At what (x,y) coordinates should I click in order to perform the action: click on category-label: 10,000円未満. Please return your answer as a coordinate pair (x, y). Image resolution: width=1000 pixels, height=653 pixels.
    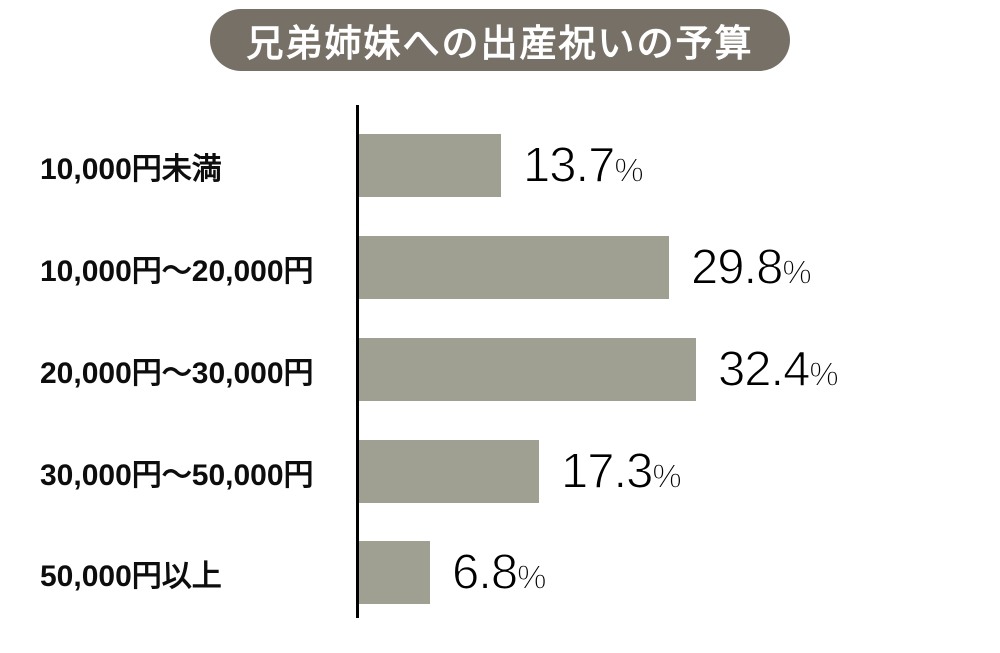
    Looking at the image, I should click on (131, 169).